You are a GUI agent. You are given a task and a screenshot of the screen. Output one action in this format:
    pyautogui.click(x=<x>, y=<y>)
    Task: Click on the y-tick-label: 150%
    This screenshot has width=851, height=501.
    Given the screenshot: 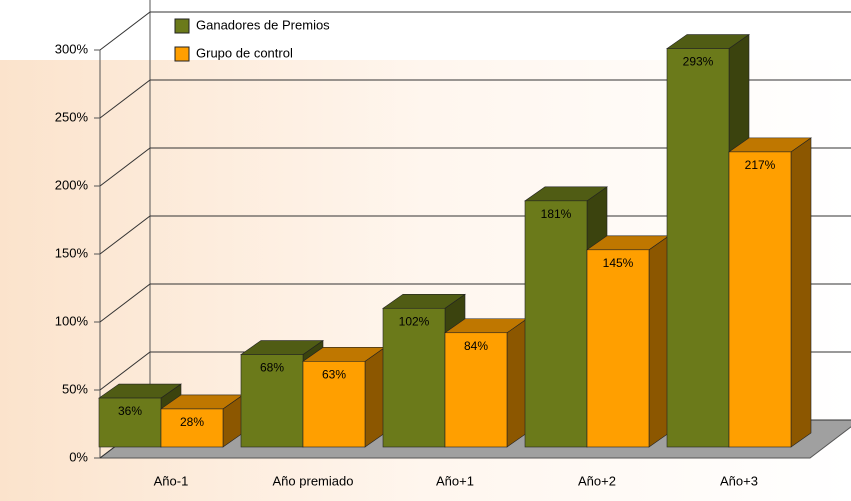 What is the action you would take?
    pyautogui.click(x=72, y=252)
    